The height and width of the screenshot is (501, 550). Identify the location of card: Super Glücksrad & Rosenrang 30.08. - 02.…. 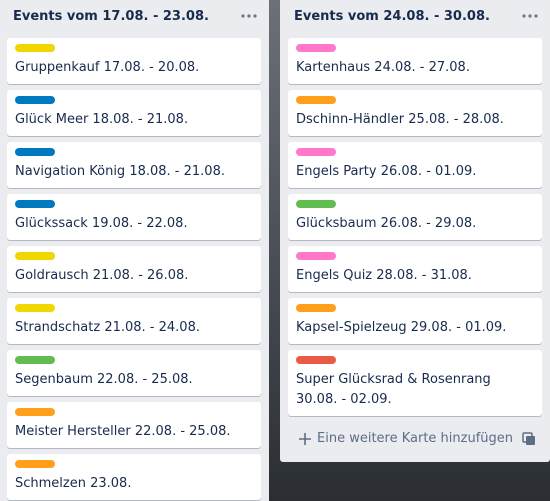
(415, 383).